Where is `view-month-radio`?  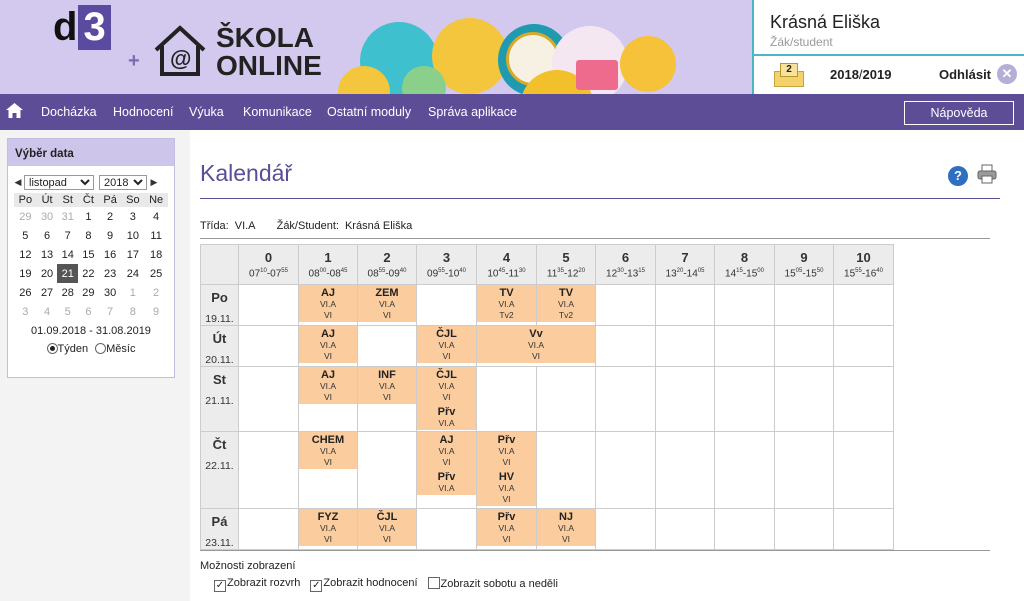
view-month-radio is located at coordinates (101, 348).